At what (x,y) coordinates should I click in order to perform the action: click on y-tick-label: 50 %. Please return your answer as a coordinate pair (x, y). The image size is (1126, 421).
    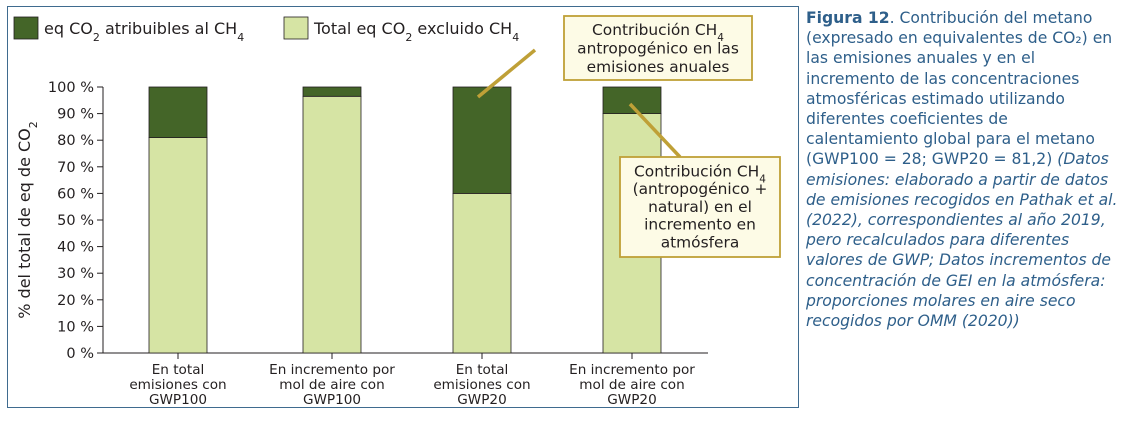
    Looking at the image, I should click on (75, 221).